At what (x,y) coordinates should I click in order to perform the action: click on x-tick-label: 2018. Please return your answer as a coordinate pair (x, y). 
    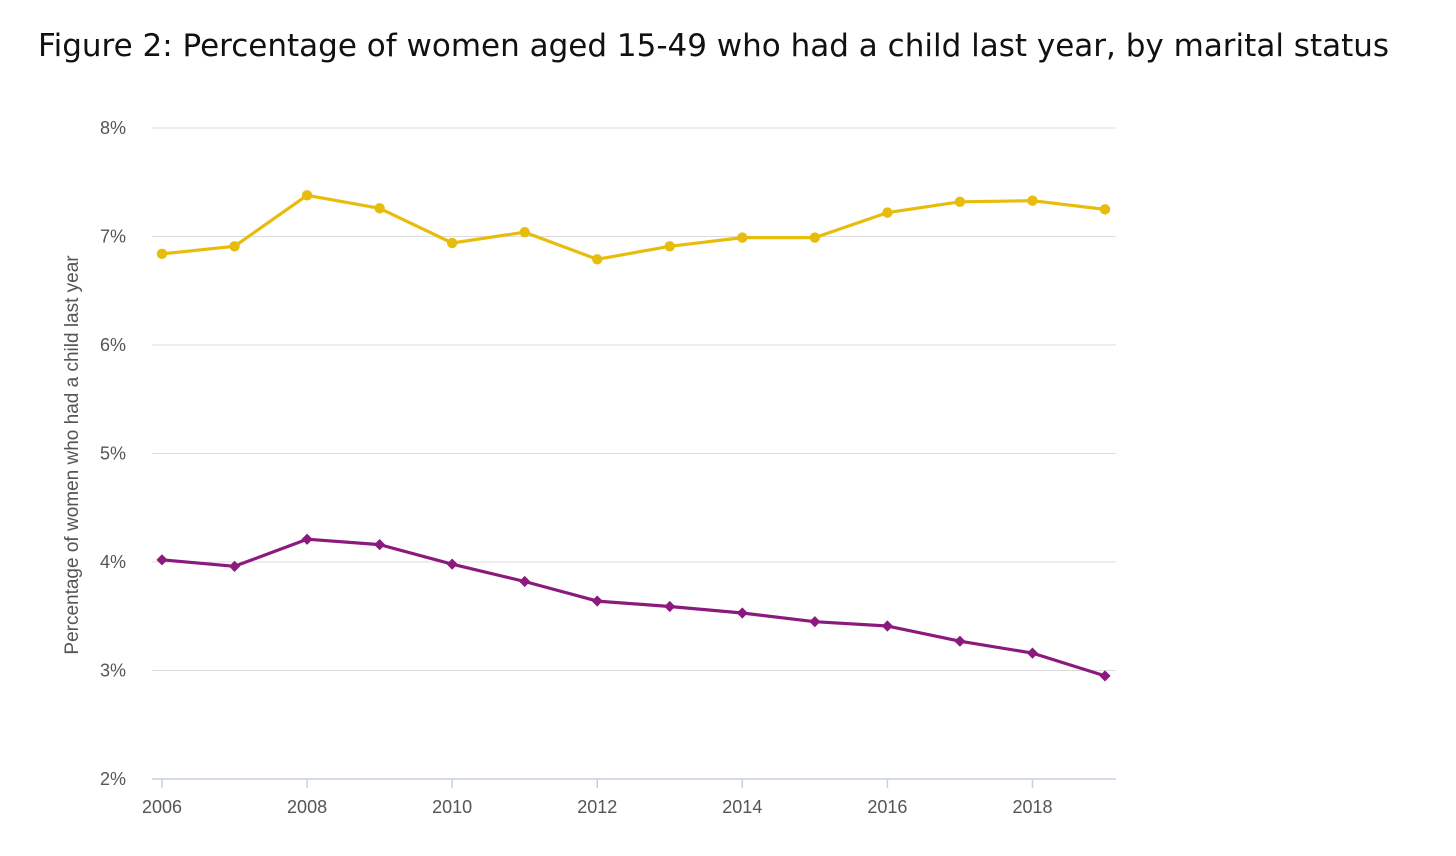
    Looking at the image, I should click on (1032, 807).